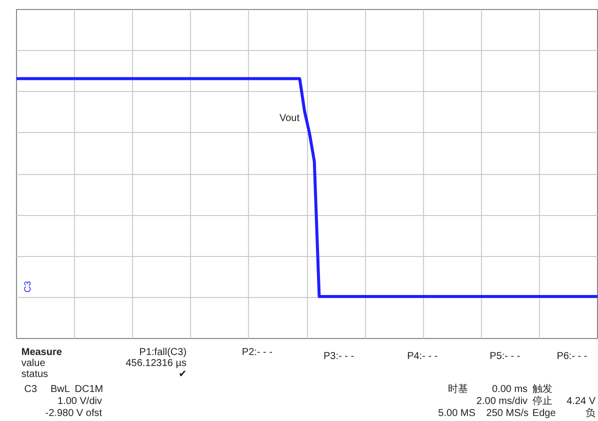 The height and width of the screenshot is (421, 598). What do you see at coordinates (544, 413) in the screenshot?
I see `text: Edge` at bounding box center [544, 413].